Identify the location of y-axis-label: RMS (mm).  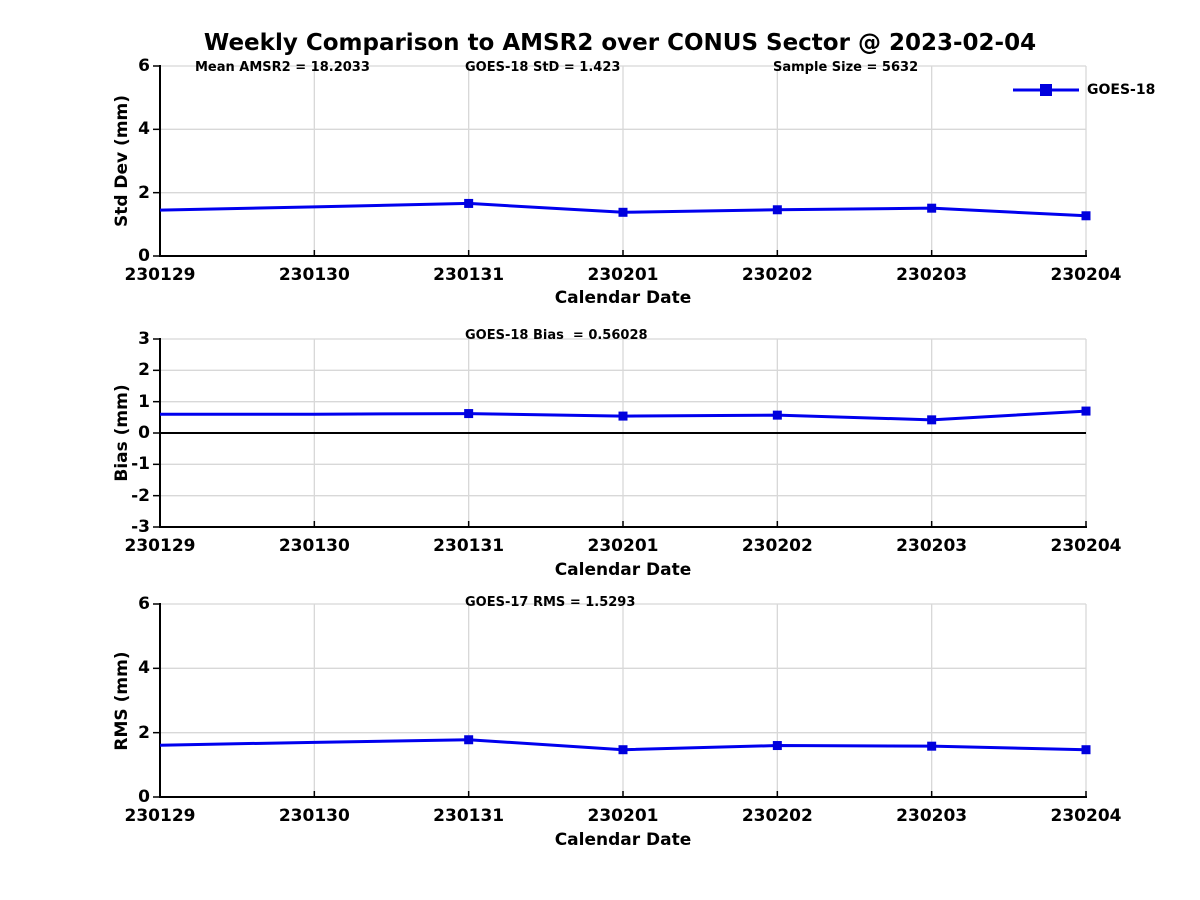
(122, 700).